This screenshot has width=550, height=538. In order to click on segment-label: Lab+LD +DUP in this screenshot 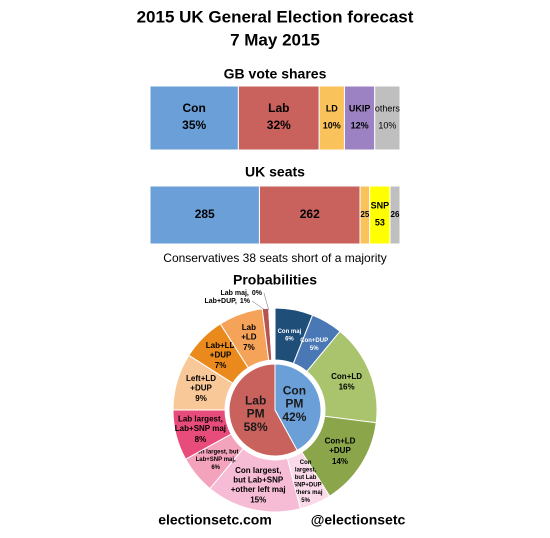, I will do `click(221, 350)`.